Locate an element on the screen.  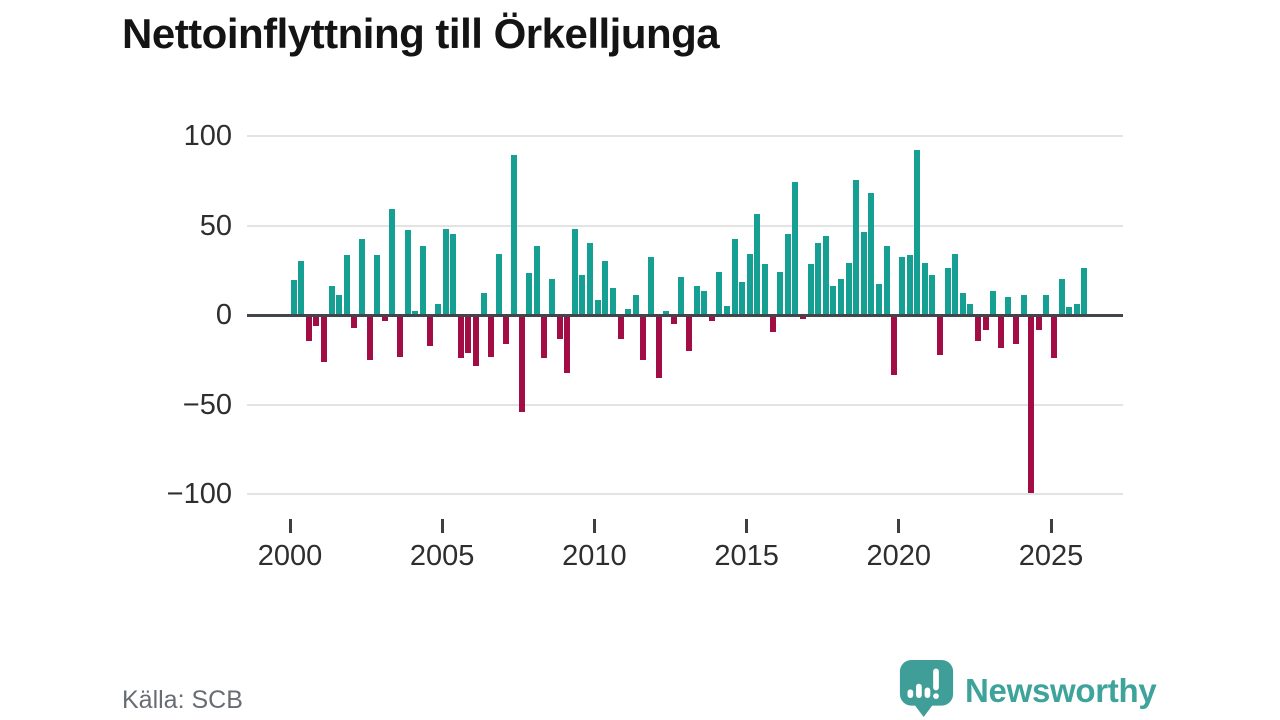
y-axis-tick-label: −100 is located at coordinates (199, 494).